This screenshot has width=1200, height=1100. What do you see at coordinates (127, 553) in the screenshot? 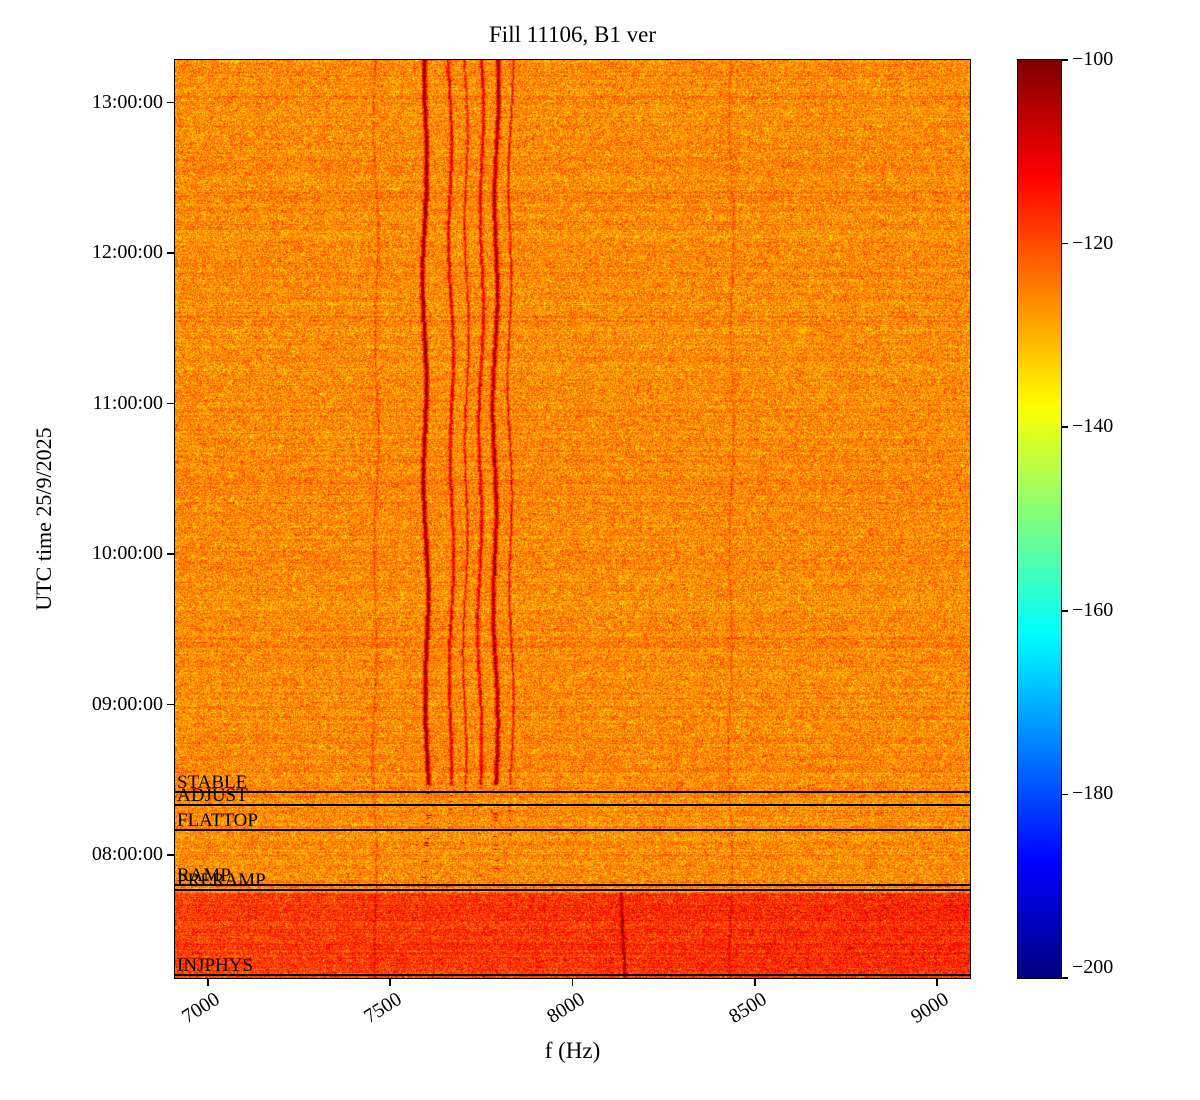
I see `y-tick-label: 10:00:00` at bounding box center [127, 553].